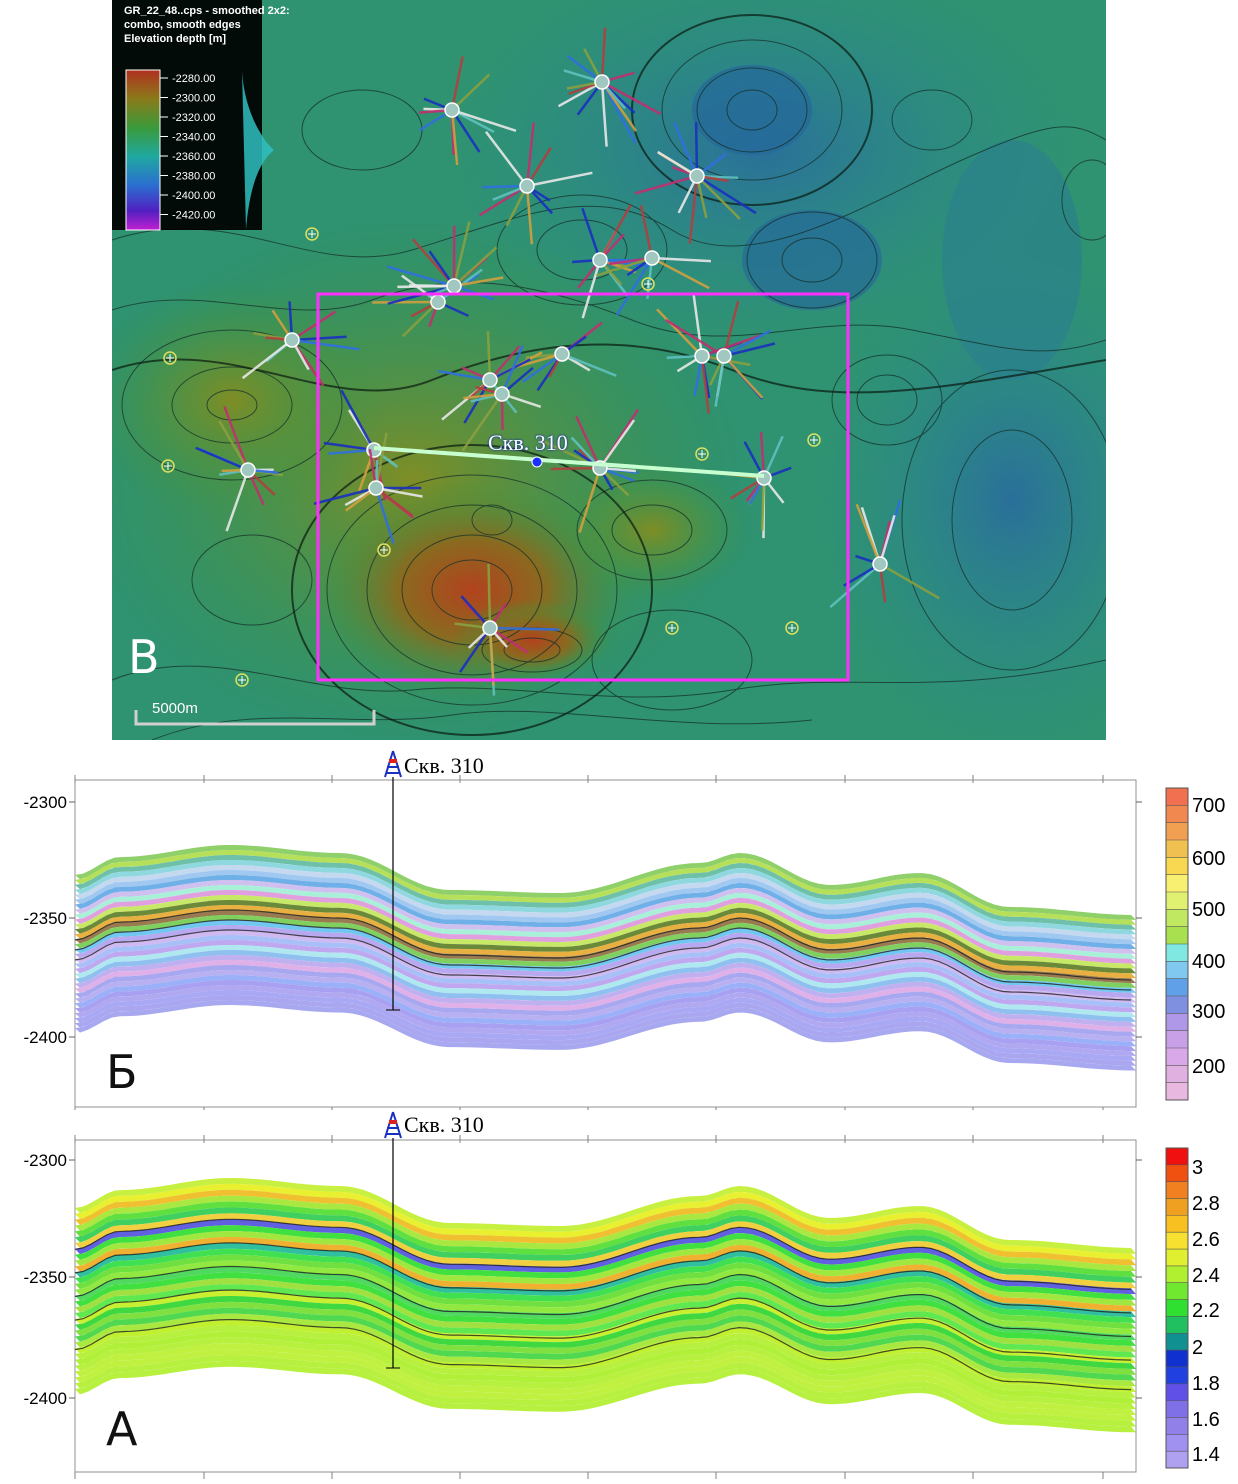 The width and height of the screenshot is (1238, 1484). Describe the element at coordinates (193, 99) in the screenshot. I see `map-legend-value: -2300.00` at that location.